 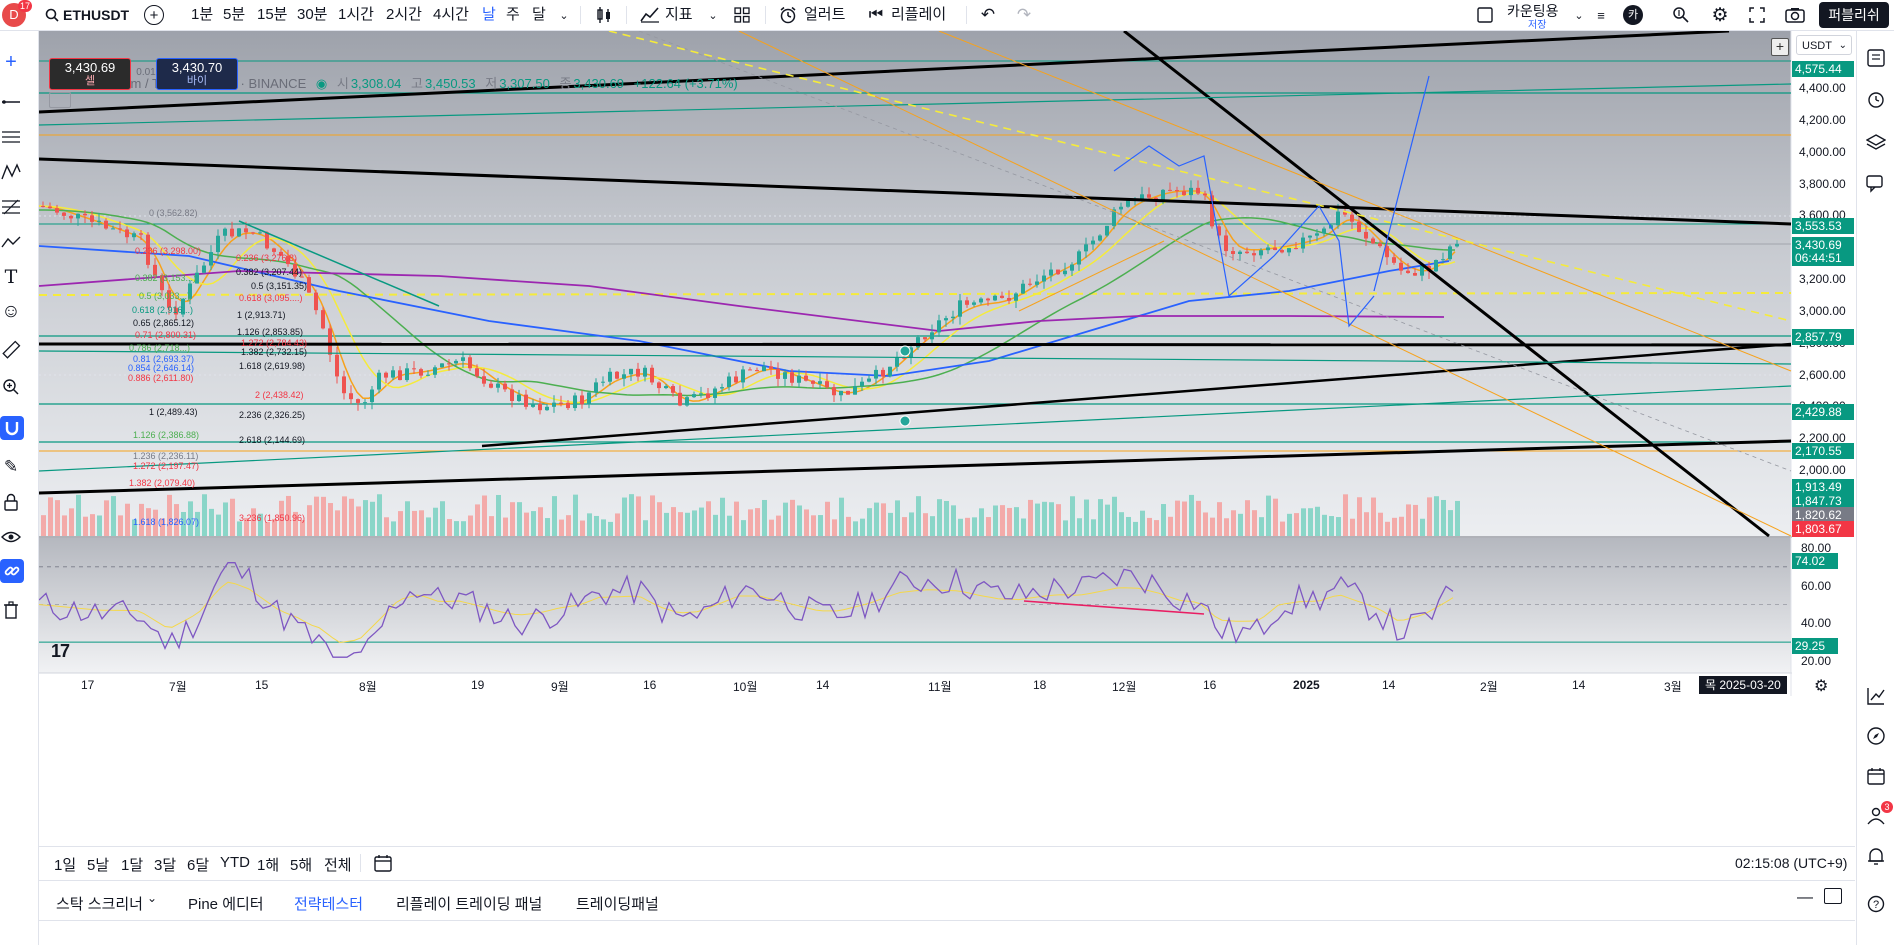 I want to click on maximize-panel-icon, so click(x=1833, y=896).